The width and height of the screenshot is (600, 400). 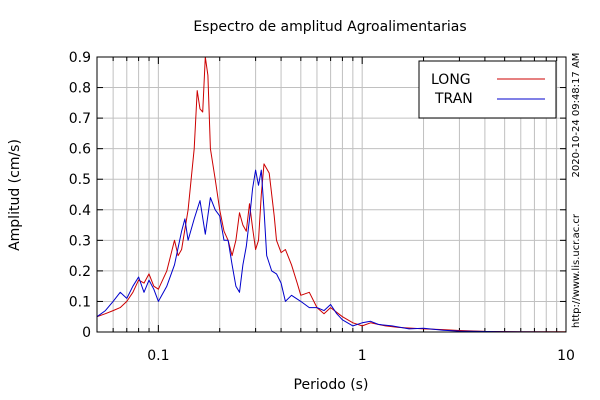 I want to click on y-tick-label: 0.5, so click(x=80, y=180).